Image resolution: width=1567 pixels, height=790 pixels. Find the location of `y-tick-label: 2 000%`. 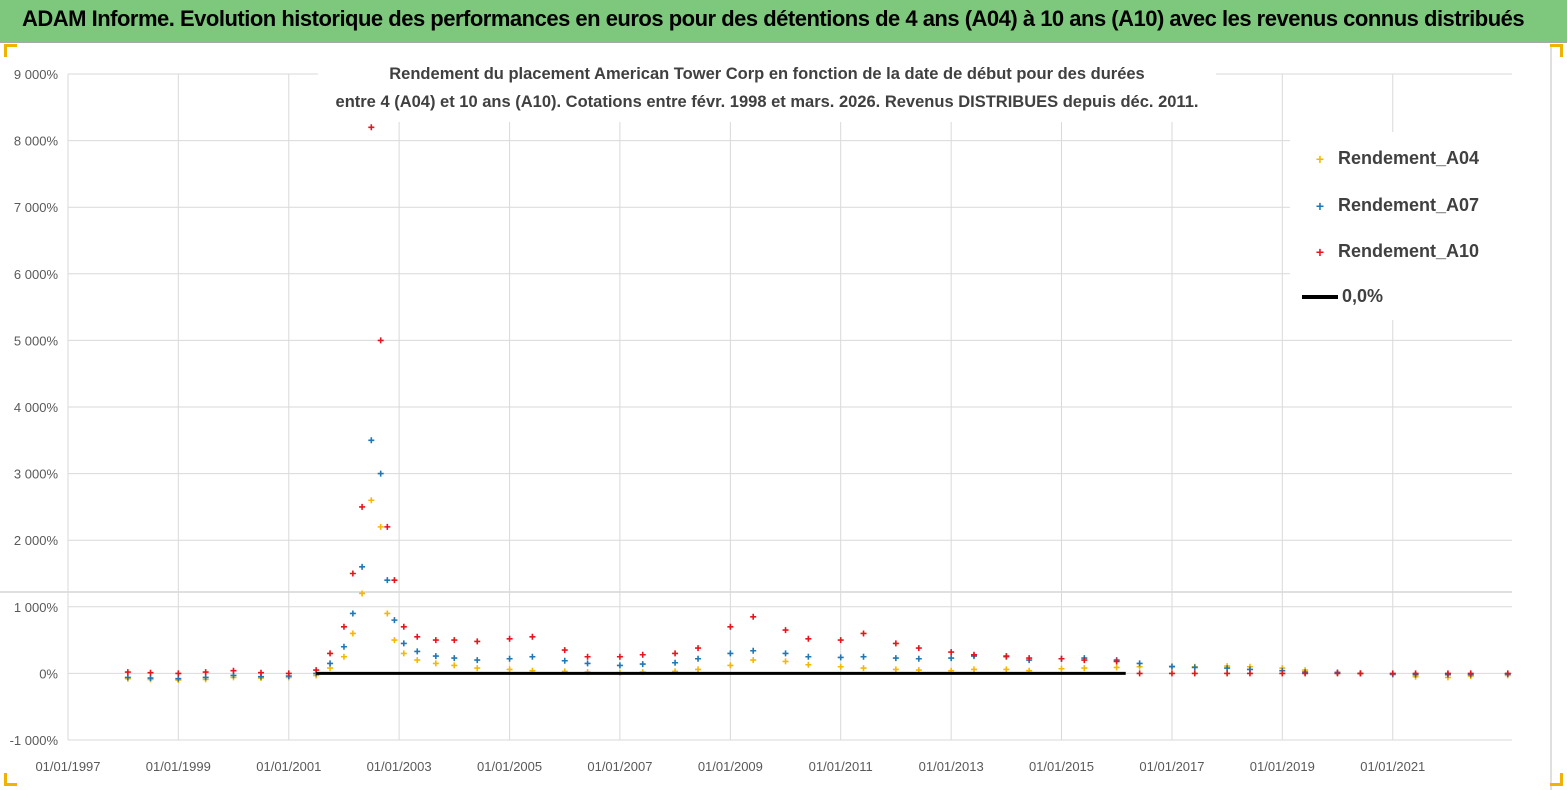

y-tick-label: 2 000% is located at coordinates (36, 540).